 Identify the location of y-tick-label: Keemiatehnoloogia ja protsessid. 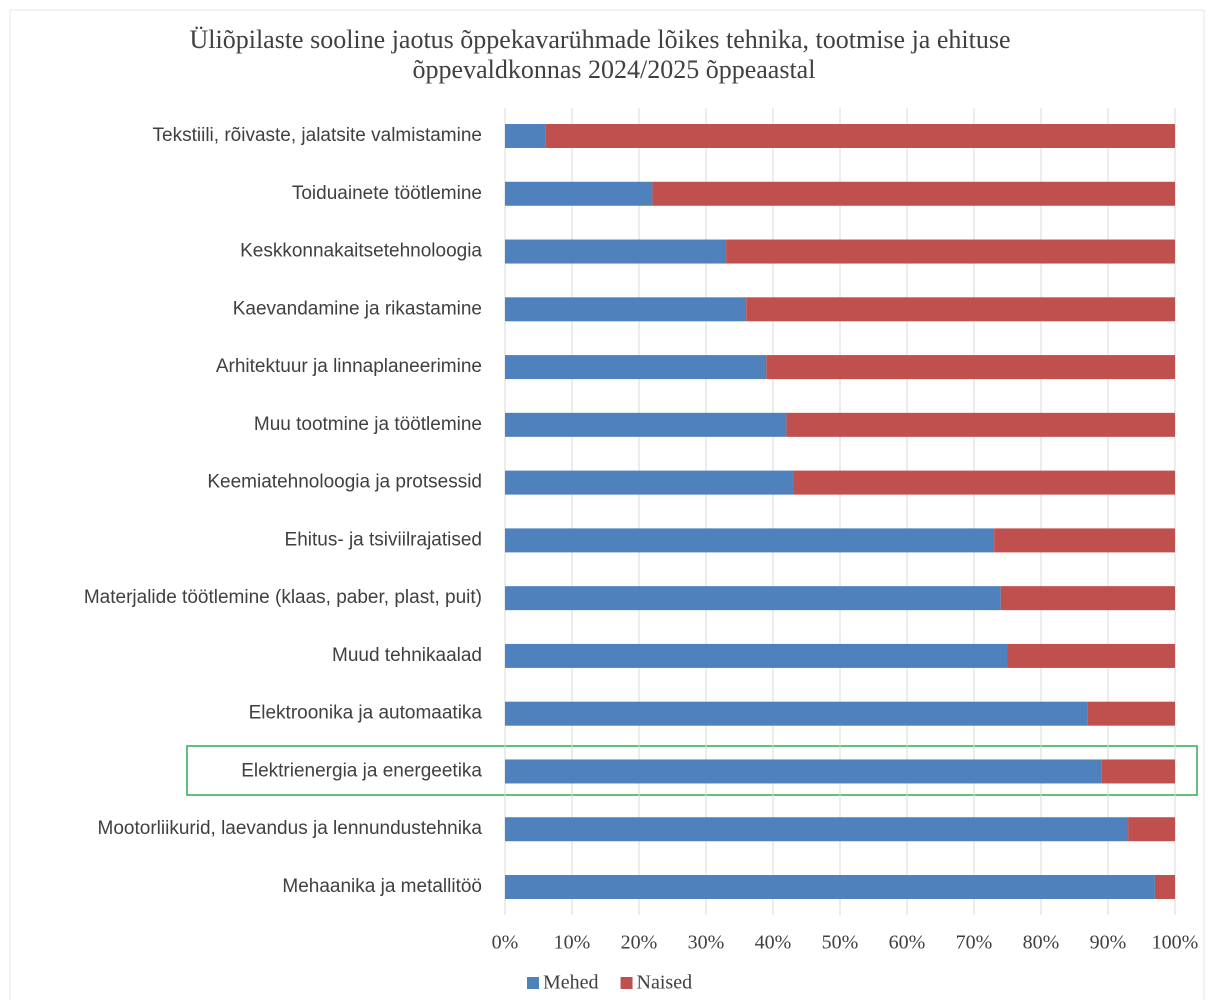
(344, 482).